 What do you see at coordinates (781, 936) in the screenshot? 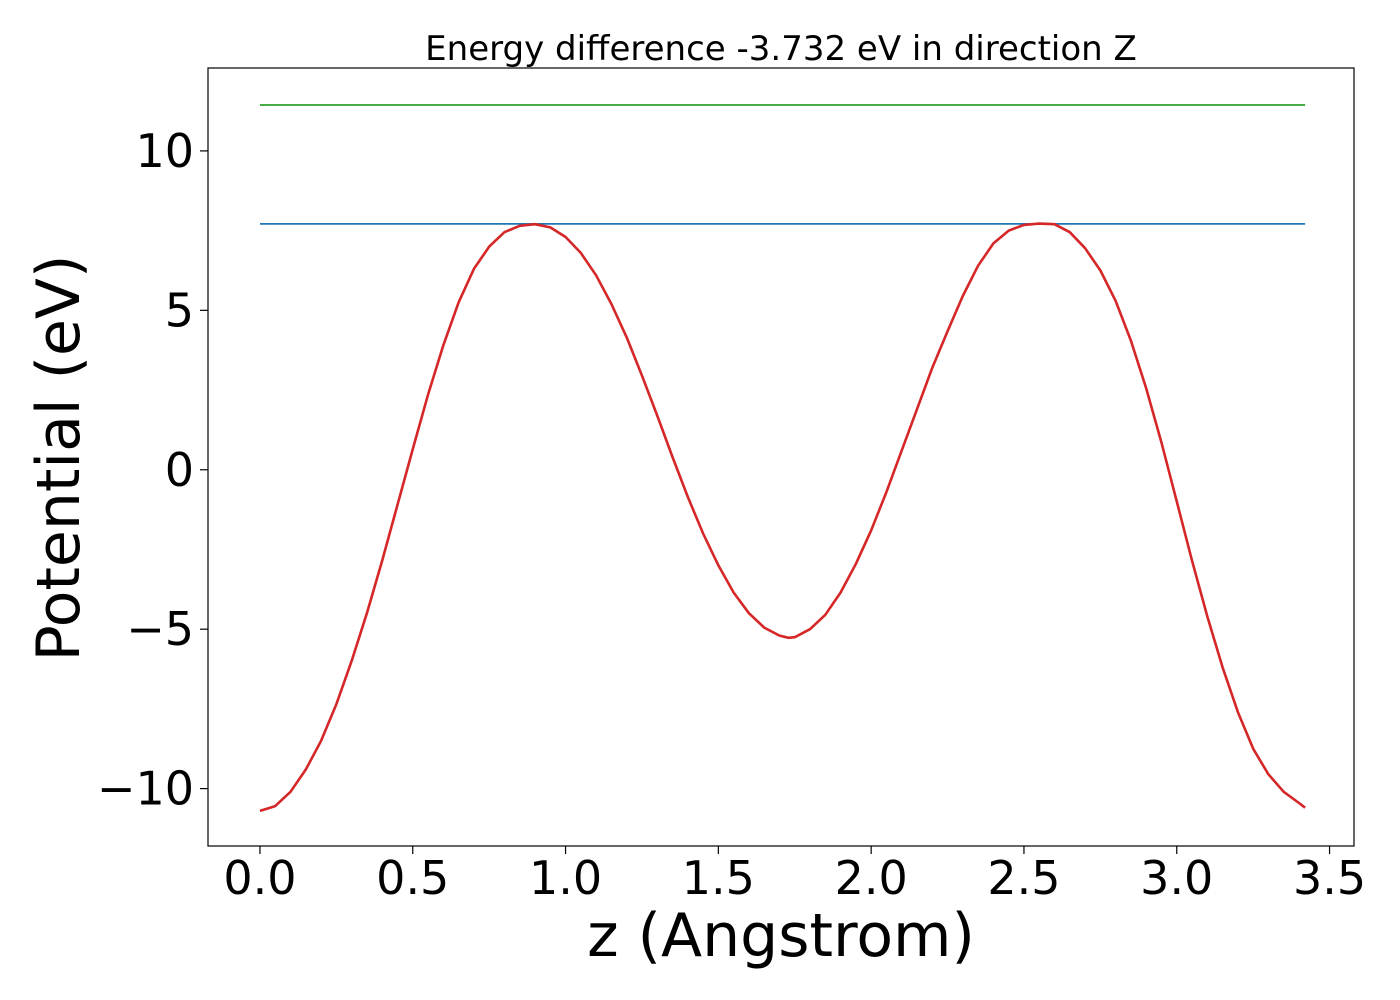
I see `x-axis-label: z (Angstrom)` at bounding box center [781, 936].